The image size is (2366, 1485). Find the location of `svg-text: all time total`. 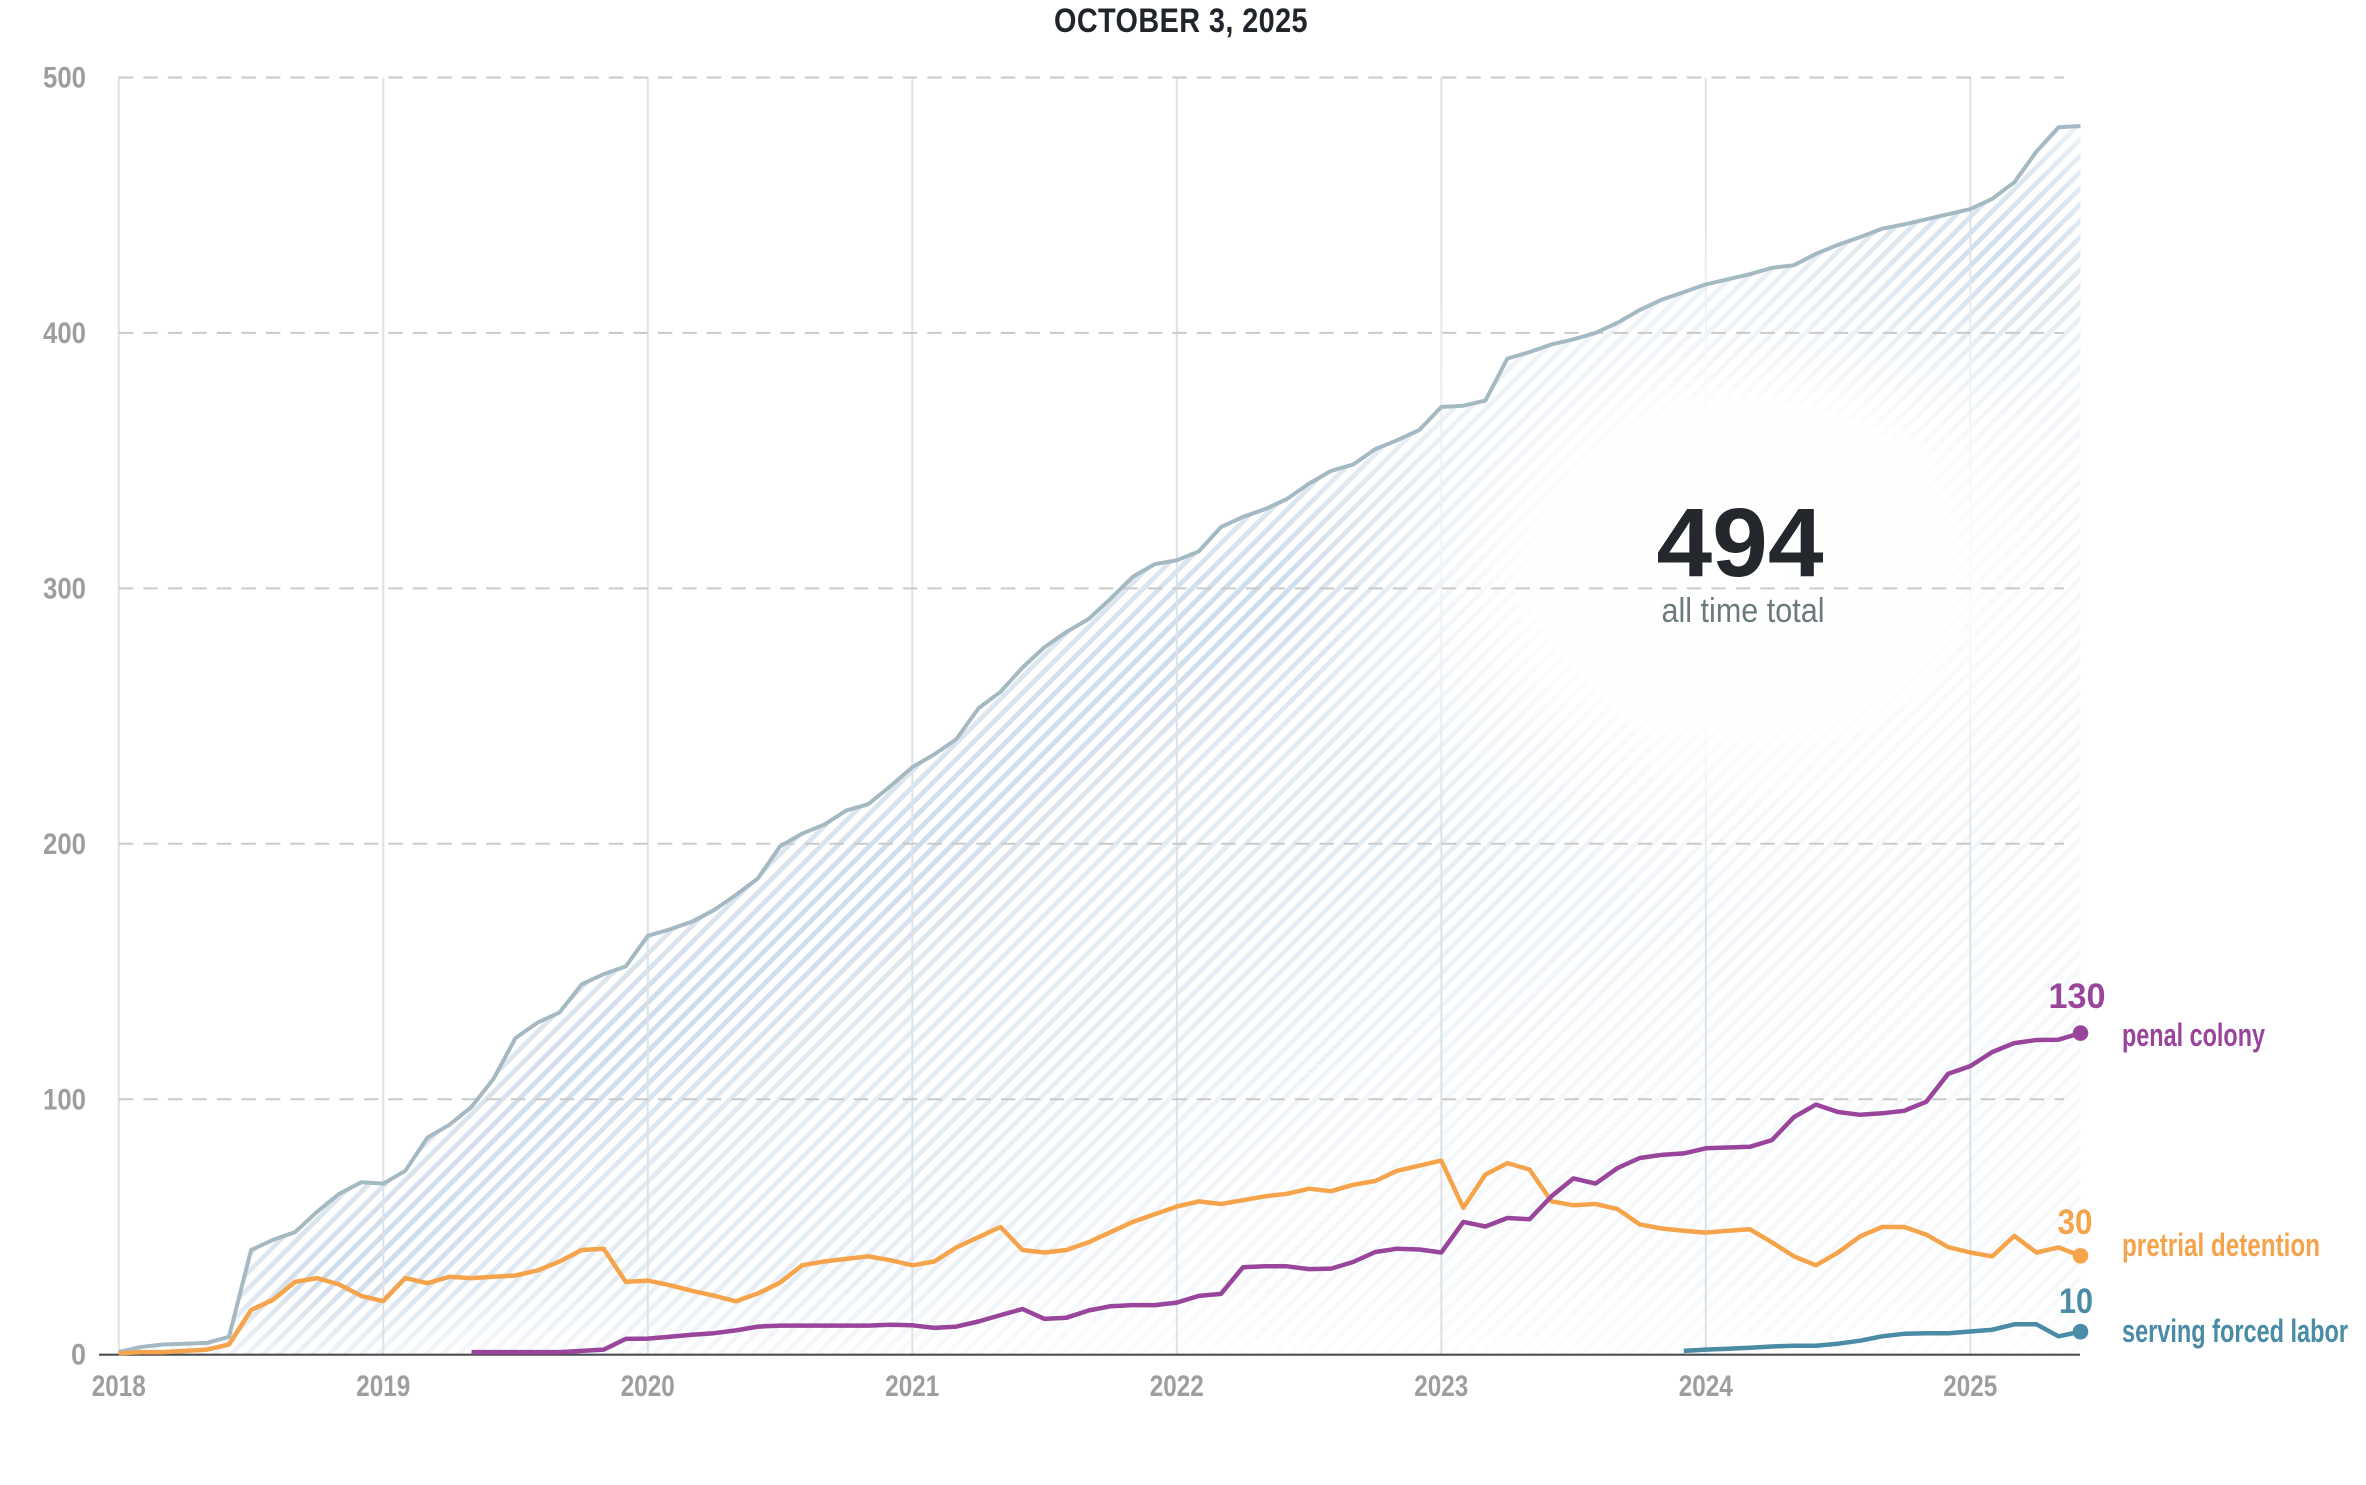

svg-text: all time total is located at coordinates (1743, 611).